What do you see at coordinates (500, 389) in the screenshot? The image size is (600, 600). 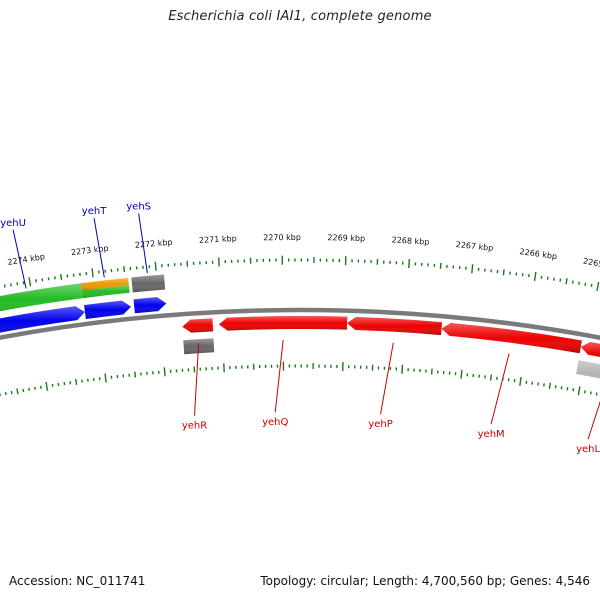 I see `leader-yehM` at bounding box center [500, 389].